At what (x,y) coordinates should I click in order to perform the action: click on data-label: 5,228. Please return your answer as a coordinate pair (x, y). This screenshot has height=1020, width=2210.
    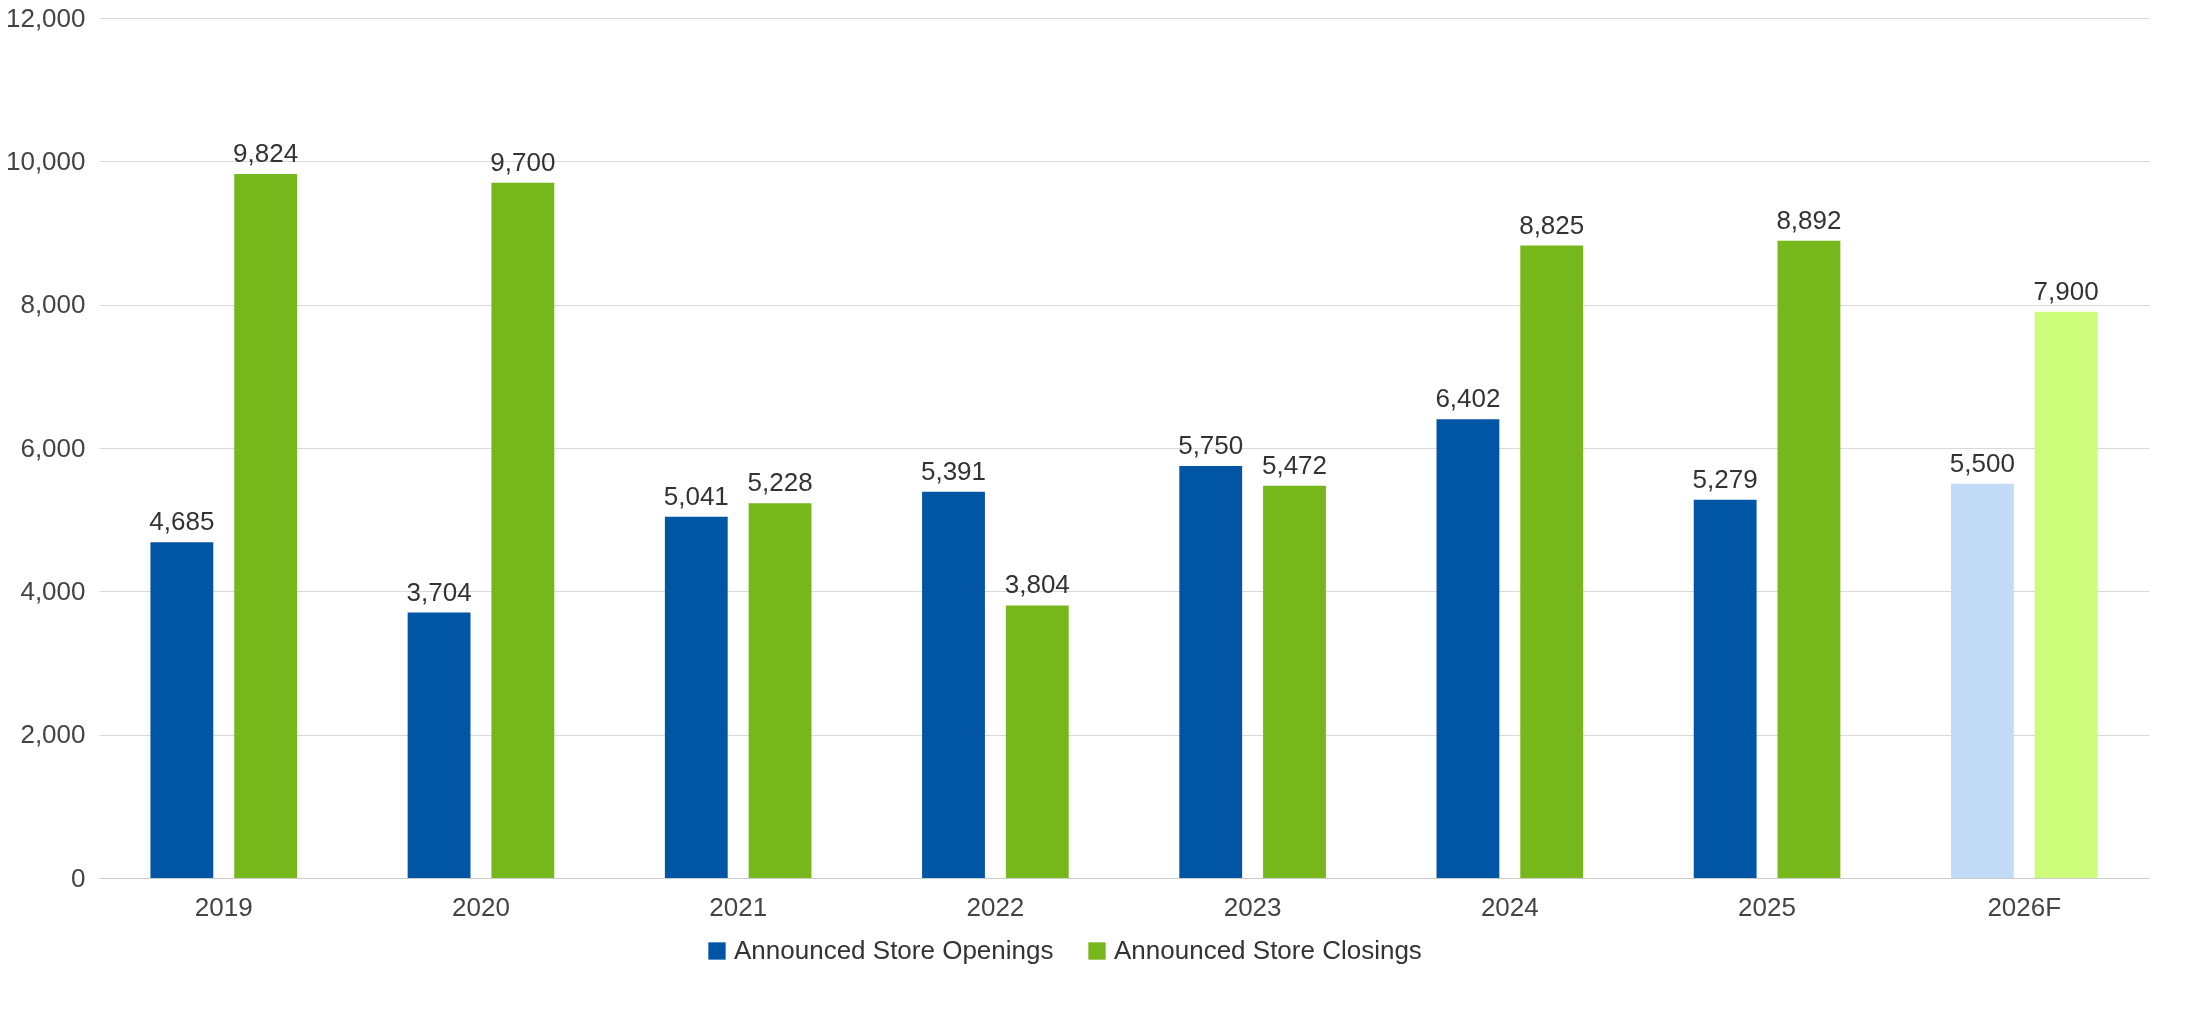
    Looking at the image, I should click on (780, 482).